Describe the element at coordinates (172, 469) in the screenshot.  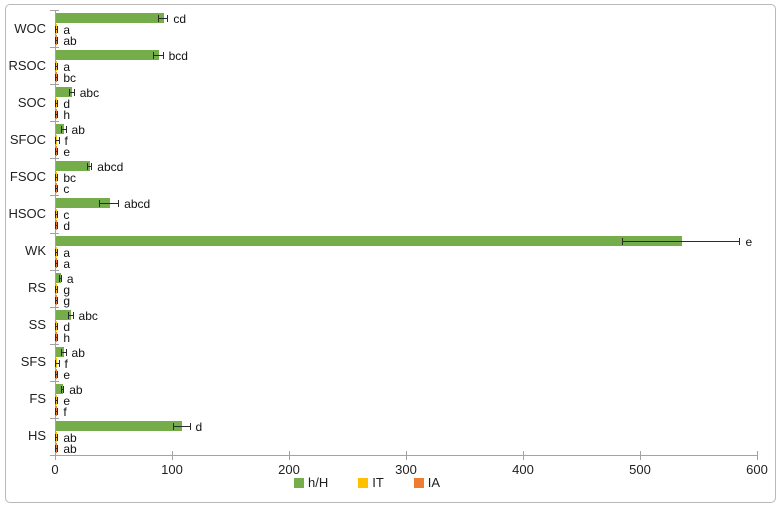
I see `x-tick-label: 100` at that location.